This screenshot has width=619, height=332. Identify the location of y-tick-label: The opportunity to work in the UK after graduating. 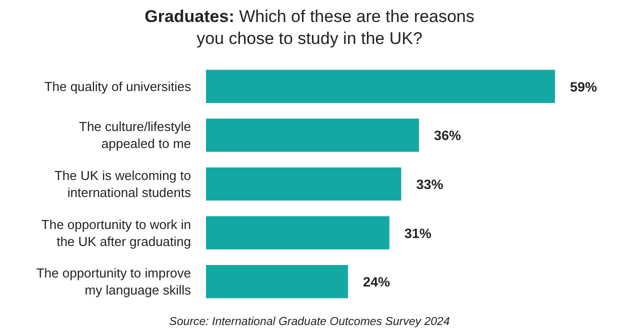
(116, 232).